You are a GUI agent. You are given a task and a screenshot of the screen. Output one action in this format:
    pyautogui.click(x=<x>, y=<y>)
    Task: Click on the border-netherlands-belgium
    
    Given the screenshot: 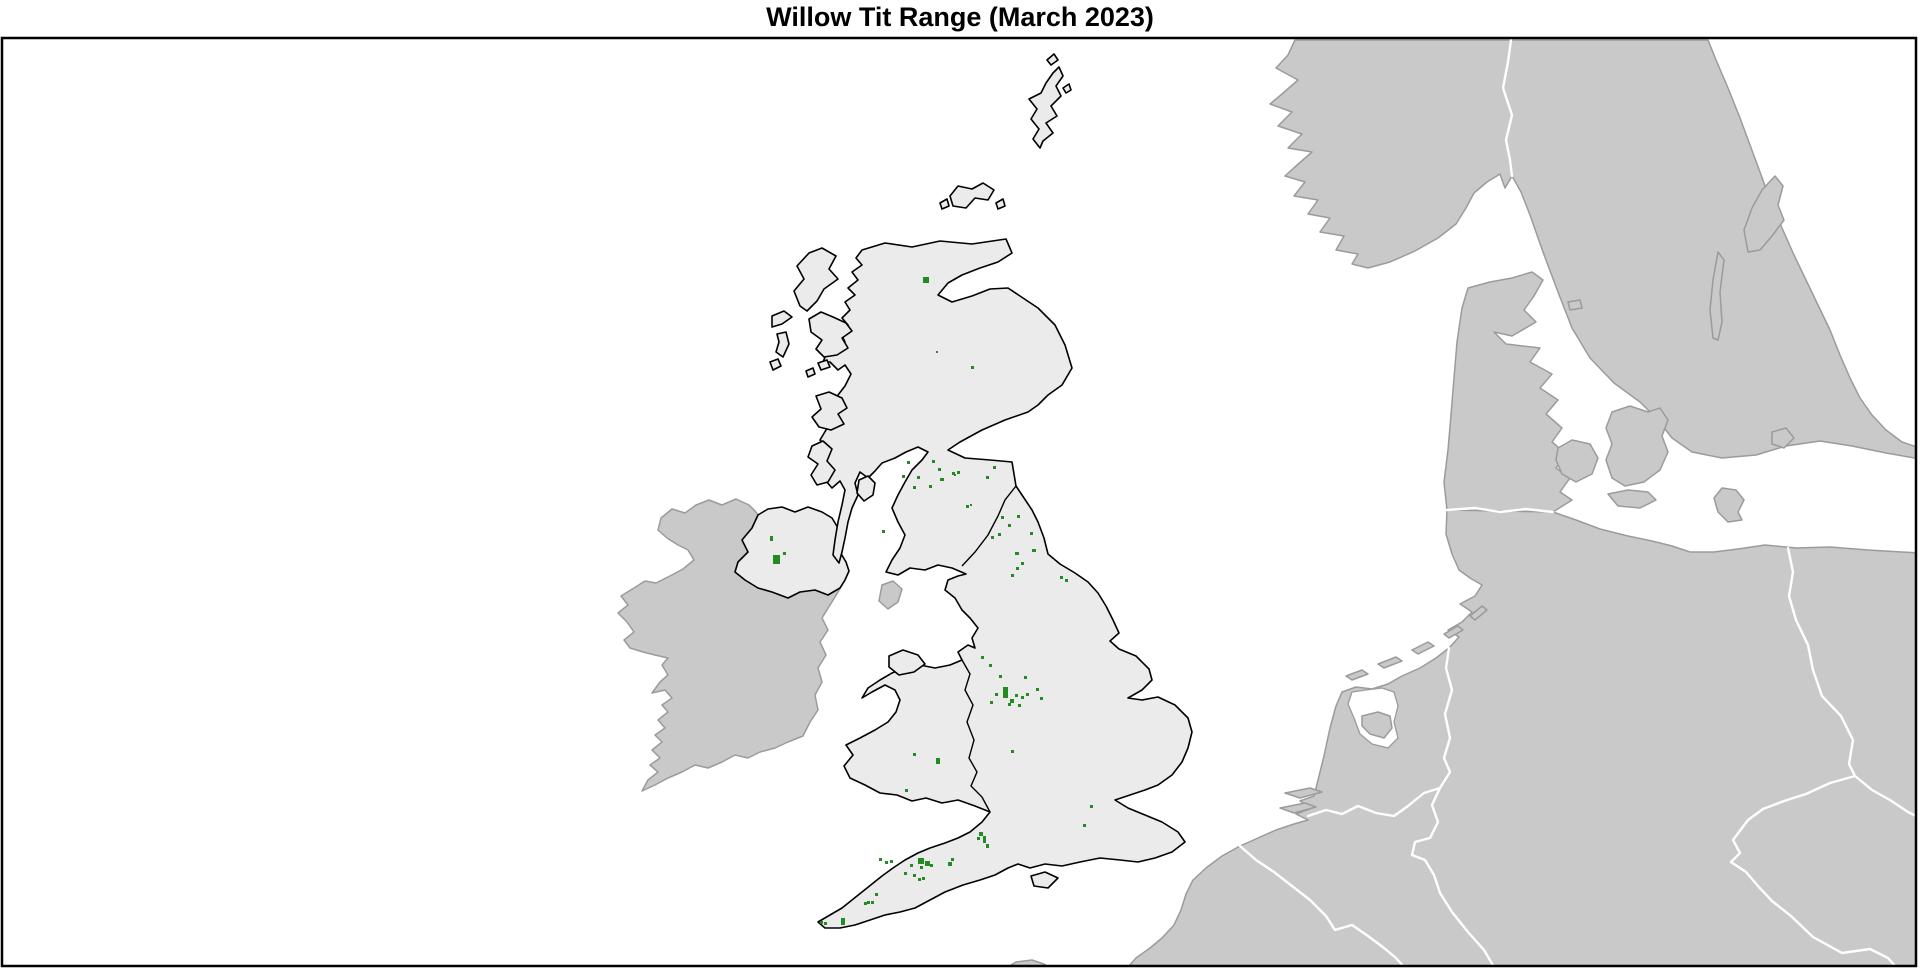 What is the action you would take?
    pyautogui.click(x=1374, y=802)
    